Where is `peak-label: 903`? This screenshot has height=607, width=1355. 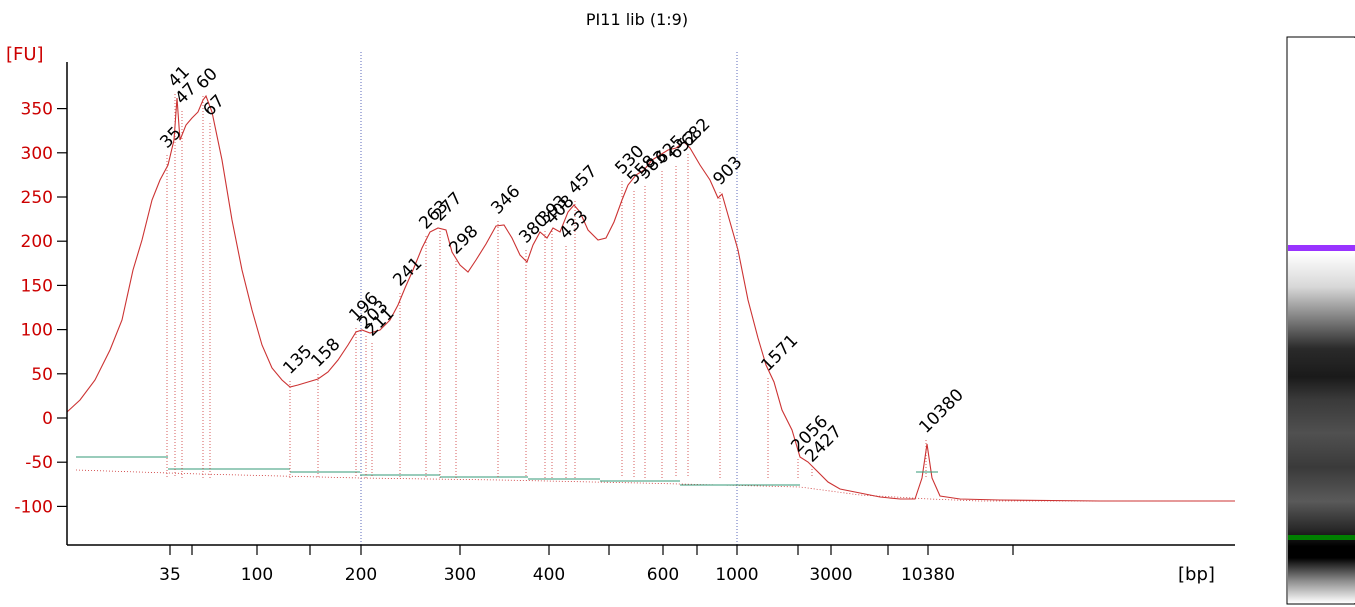
peak-label: 903 is located at coordinates (727, 170).